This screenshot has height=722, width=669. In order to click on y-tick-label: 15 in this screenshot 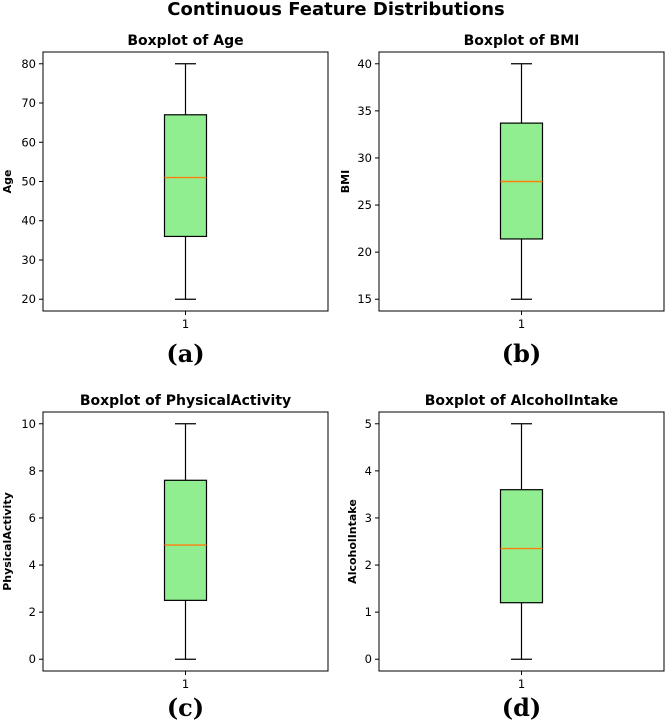, I will do `click(364, 299)`.